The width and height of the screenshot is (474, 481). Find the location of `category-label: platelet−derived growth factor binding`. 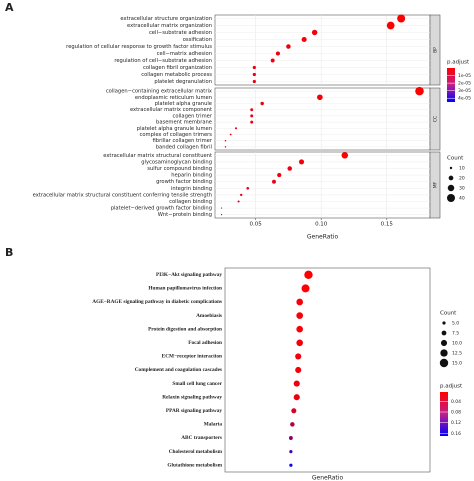

category-label: platelet−derived growth factor binding is located at coordinates (161, 209).